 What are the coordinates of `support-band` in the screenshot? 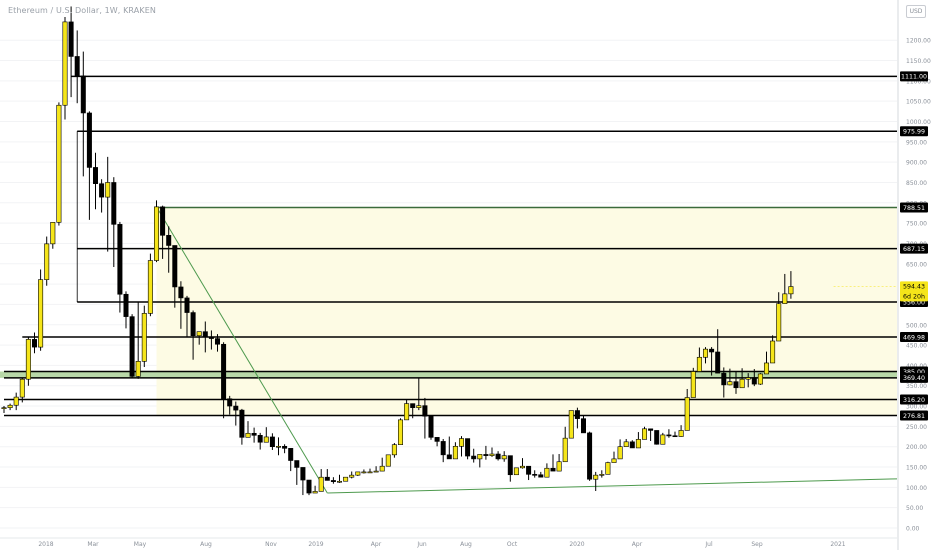 It's located at (448, 374).